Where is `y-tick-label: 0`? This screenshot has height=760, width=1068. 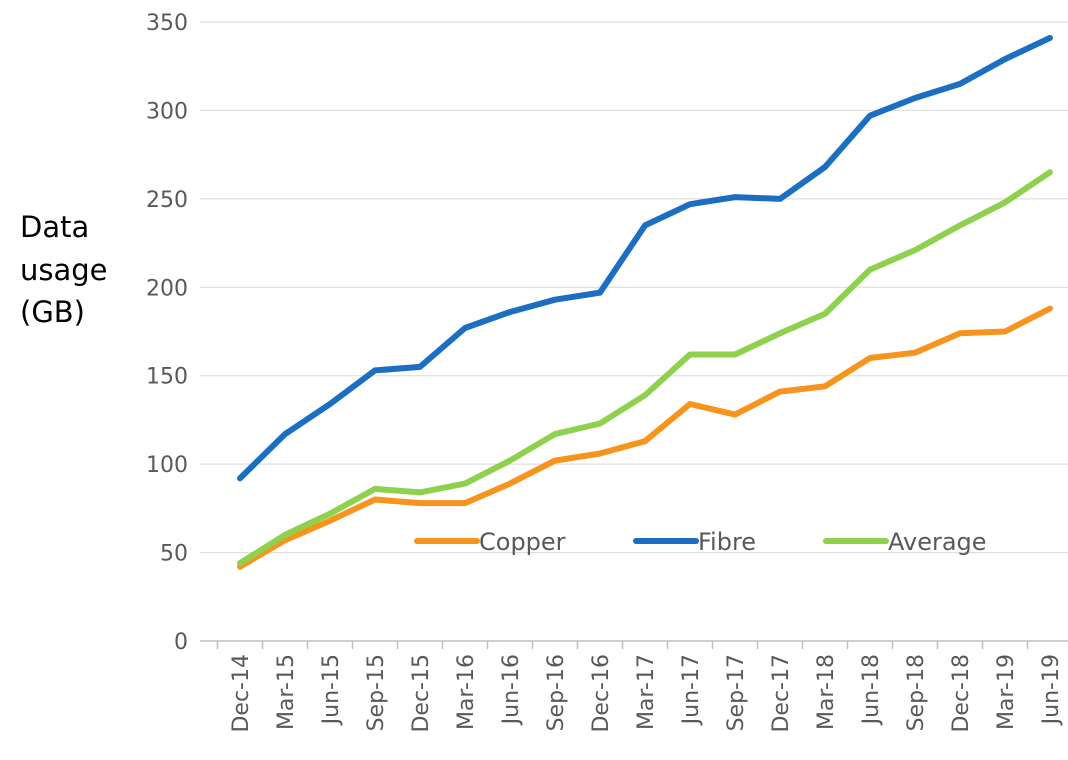
y-tick-label: 0 is located at coordinates (181, 642).